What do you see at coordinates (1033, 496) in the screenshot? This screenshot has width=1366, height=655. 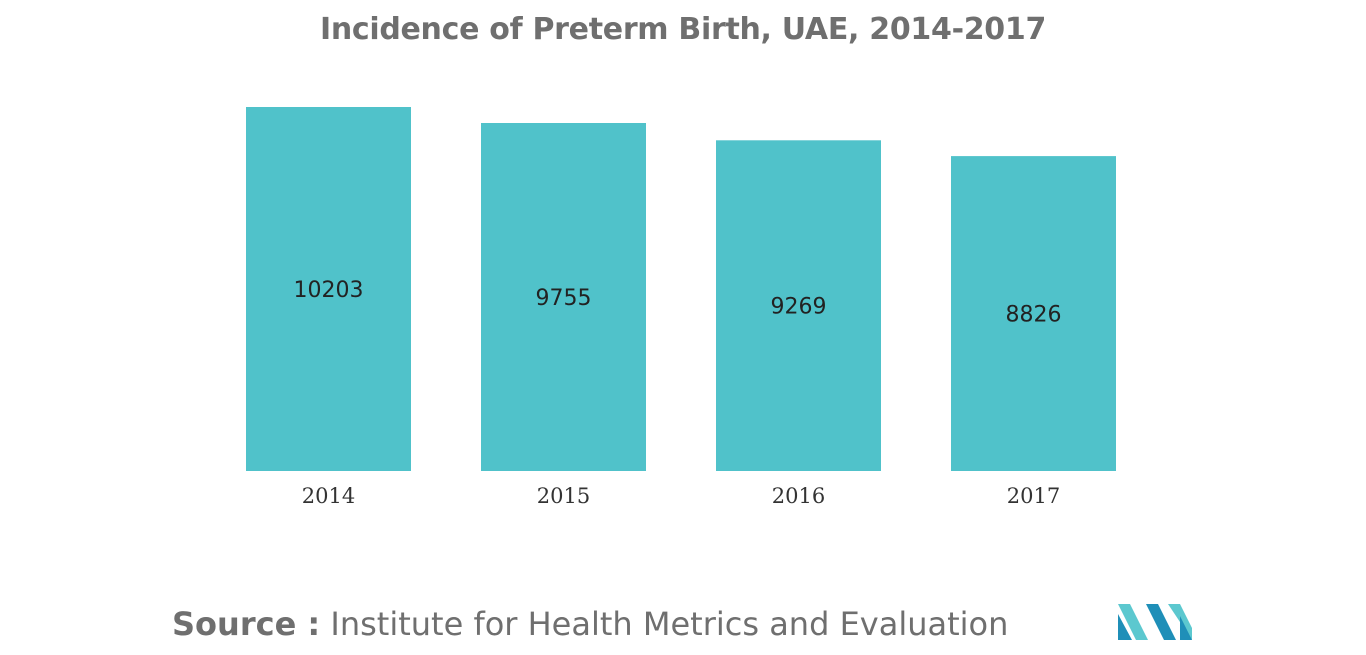 I see `x-tick-label-2017: 2017` at bounding box center [1033, 496].